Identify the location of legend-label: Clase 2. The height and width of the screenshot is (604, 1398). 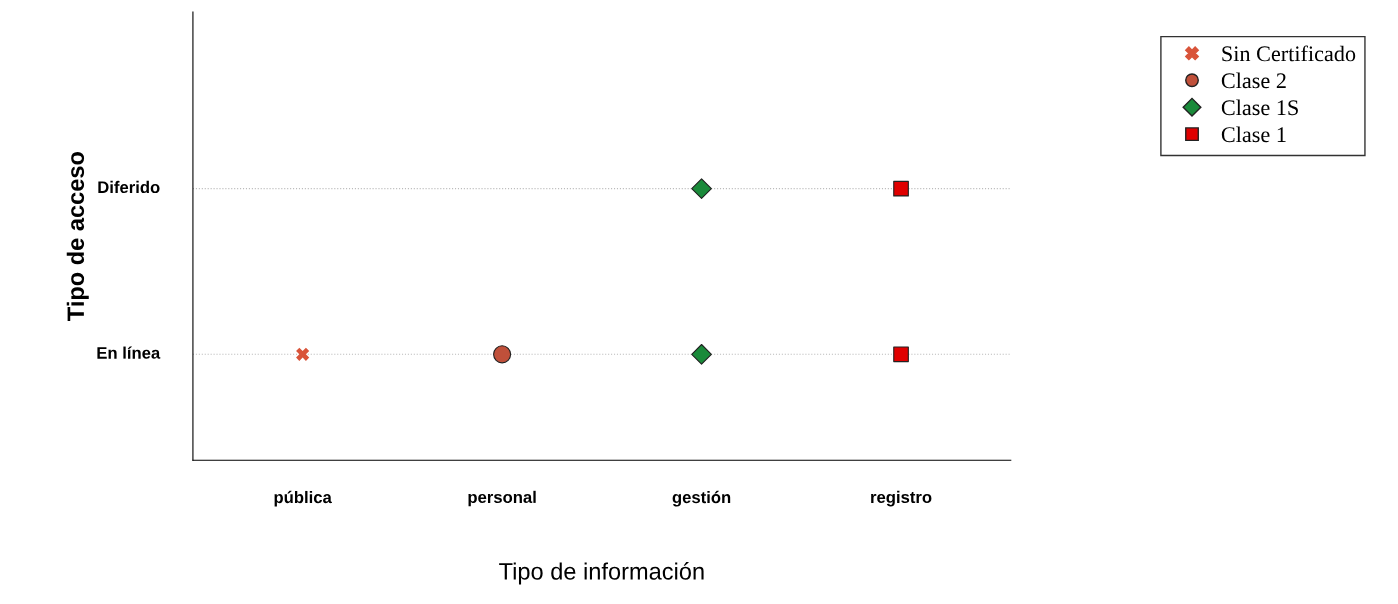
(1253, 80).